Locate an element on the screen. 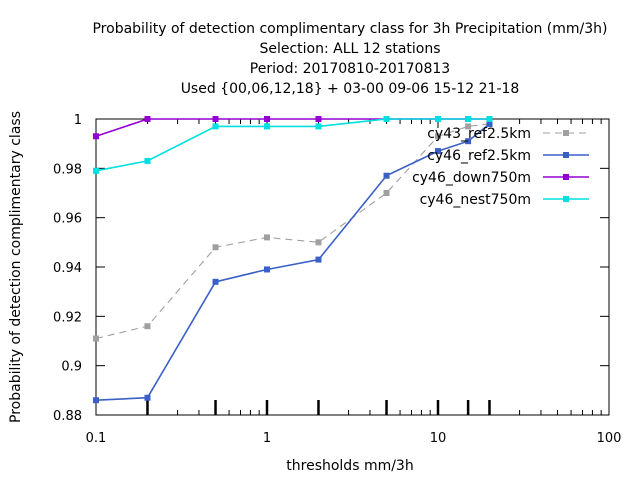 The image size is (640, 480). legend-label-cy43_ref2.5km: cy43_ref2.5km is located at coordinates (479, 134).